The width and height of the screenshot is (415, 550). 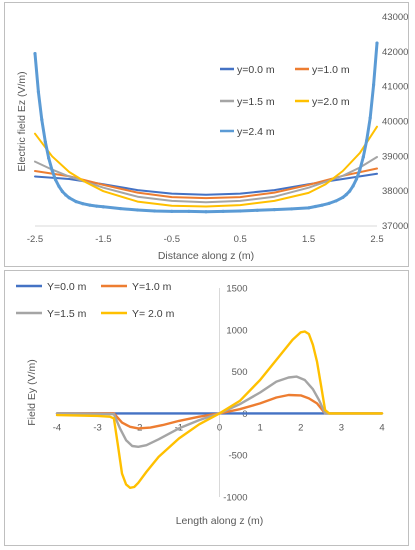 What do you see at coordinates (236, 330) in the screenshot?
I see `y-tick-label: 1000` at bounding box center [236, 330].